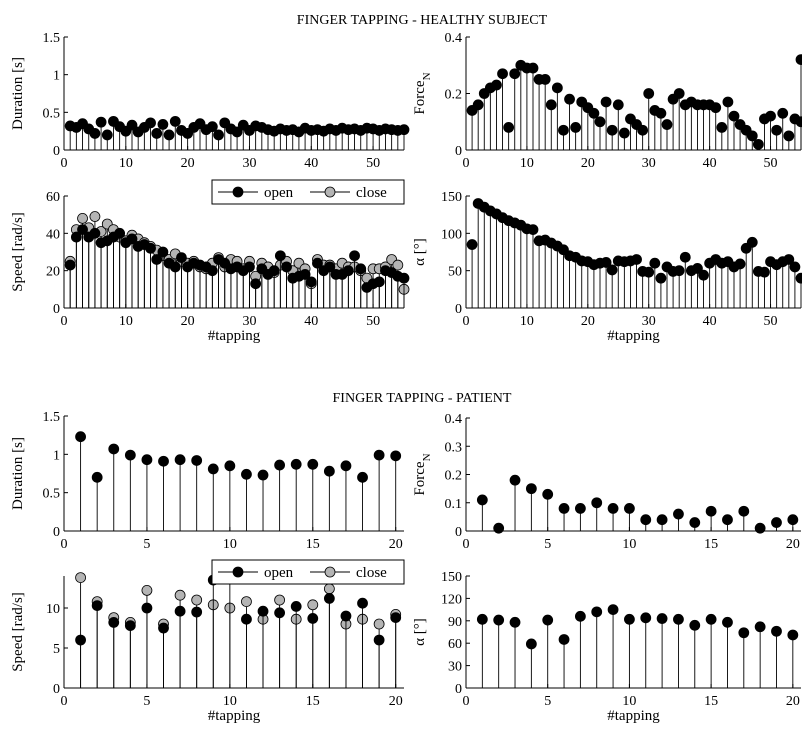 The image size is (802, 729). Describe the element at coordinates (629, 701) in the screenshot. I see `patient-alpha-xtick-label: 10` at that location.